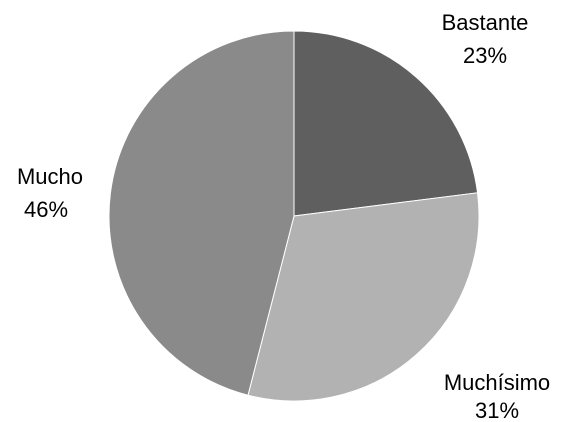 This screenshot has height=422, width=562. I want to click on category-label-muchisimo: Muchísimo, so click(497, 382).